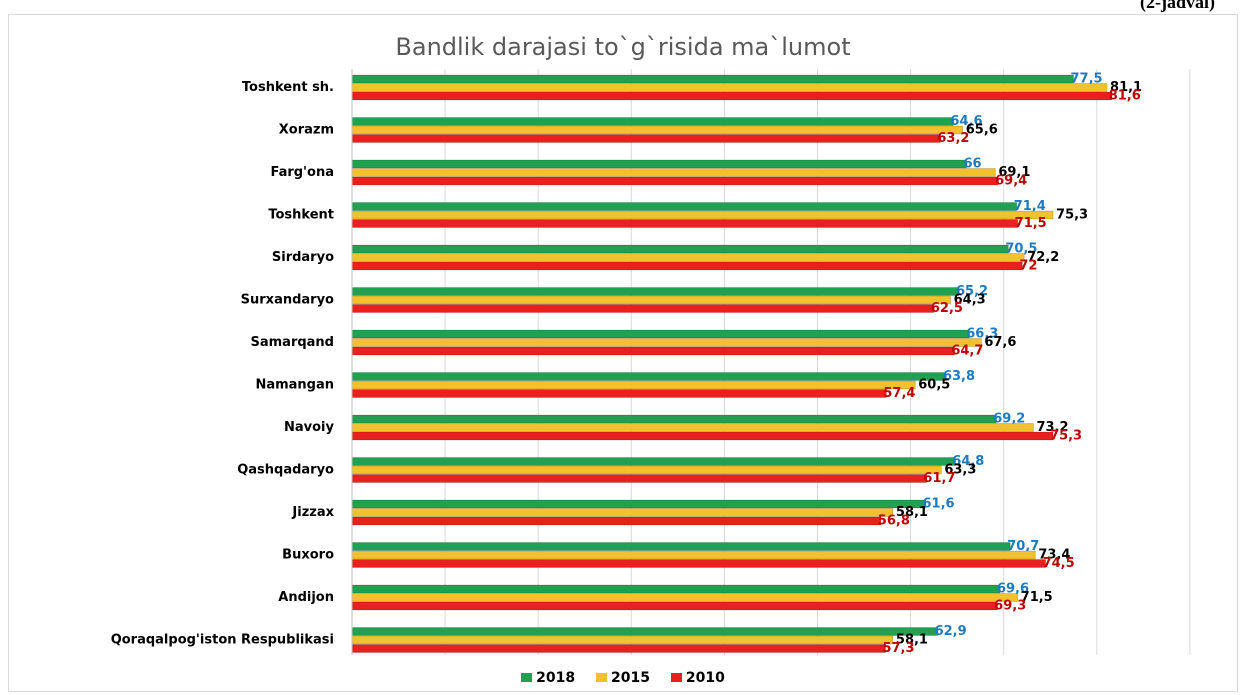 Image resolution: width=1245 pixels, height=695 pixels. What do you see at coordinates (222, 640) in the screenshot?
I see `category-label: Qoraqalpog'iston Respublikasi` at bounding box center [222, 640].